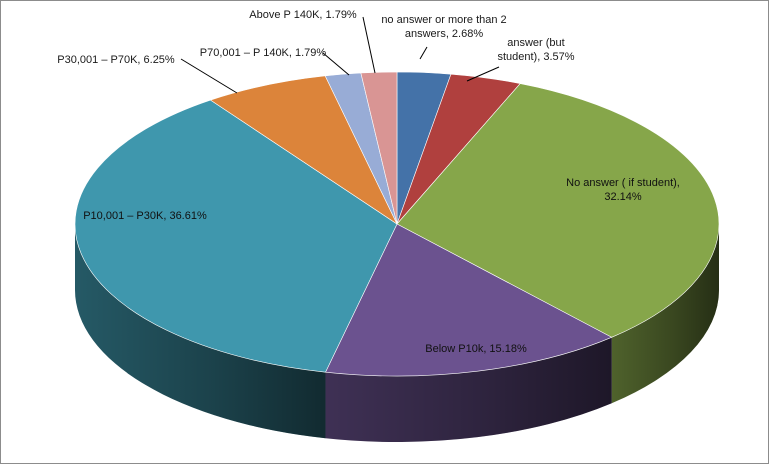 The image size is (769, 464). I want to click on data-label-answer-but-student: answer (but student), 3.57%, so click(535, 50).